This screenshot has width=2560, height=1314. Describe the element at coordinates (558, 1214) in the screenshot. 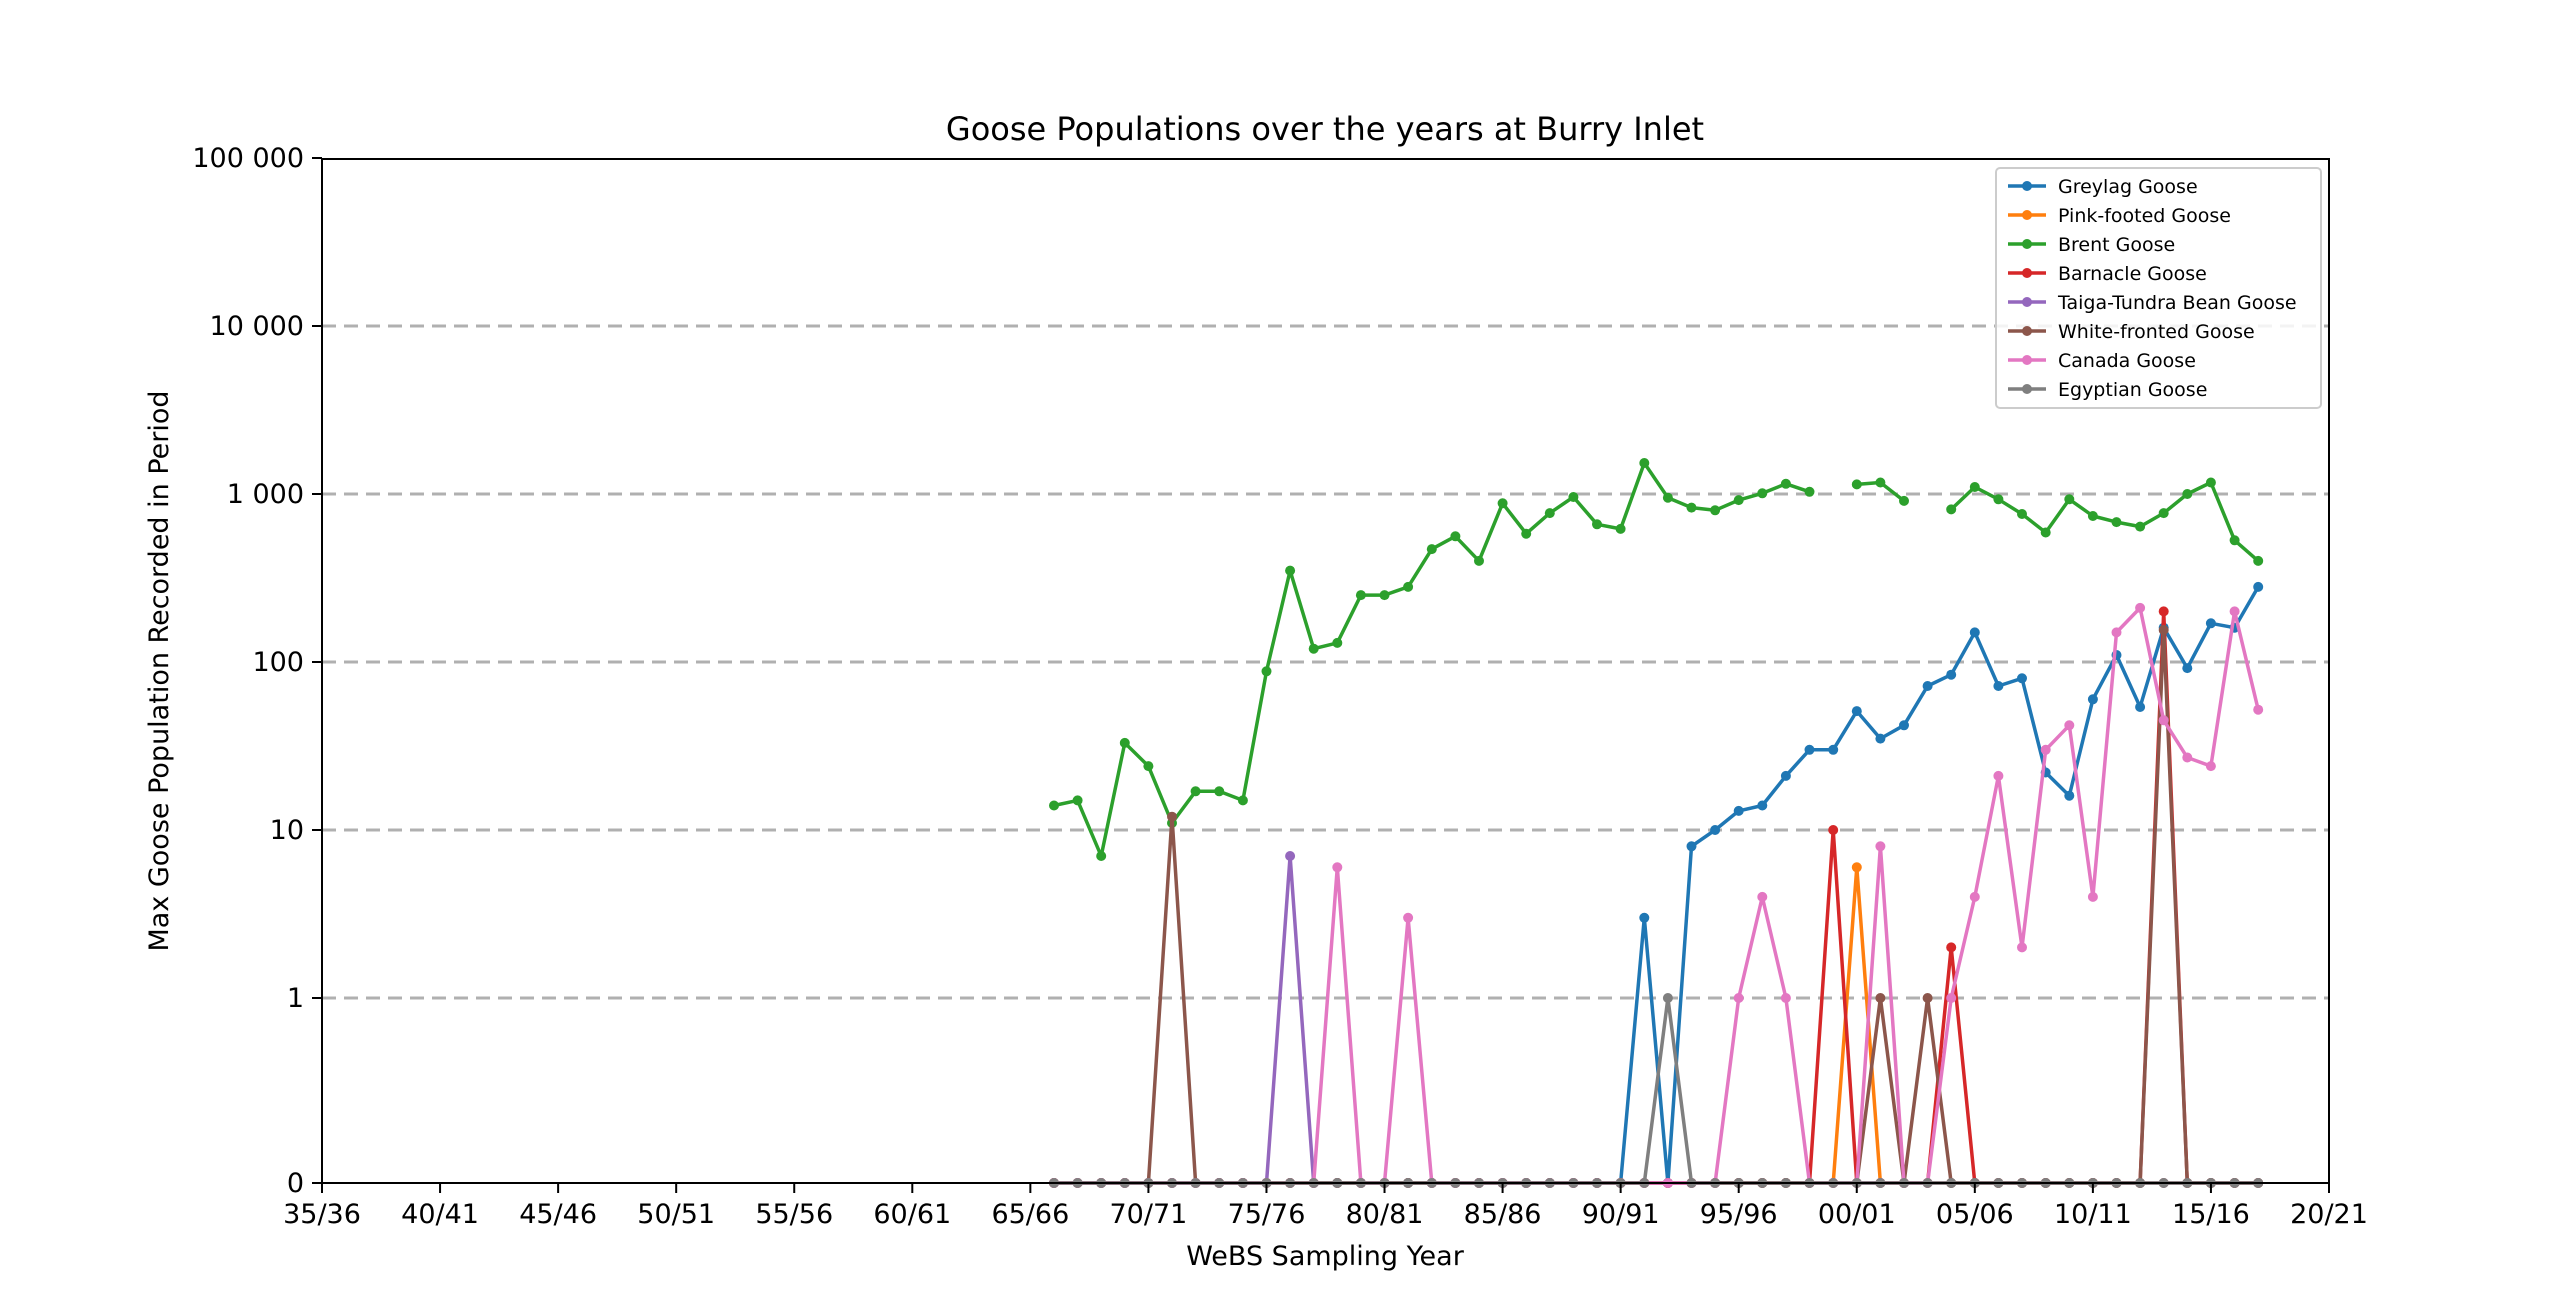

I see `x-tick-label: 45/46` at that location.